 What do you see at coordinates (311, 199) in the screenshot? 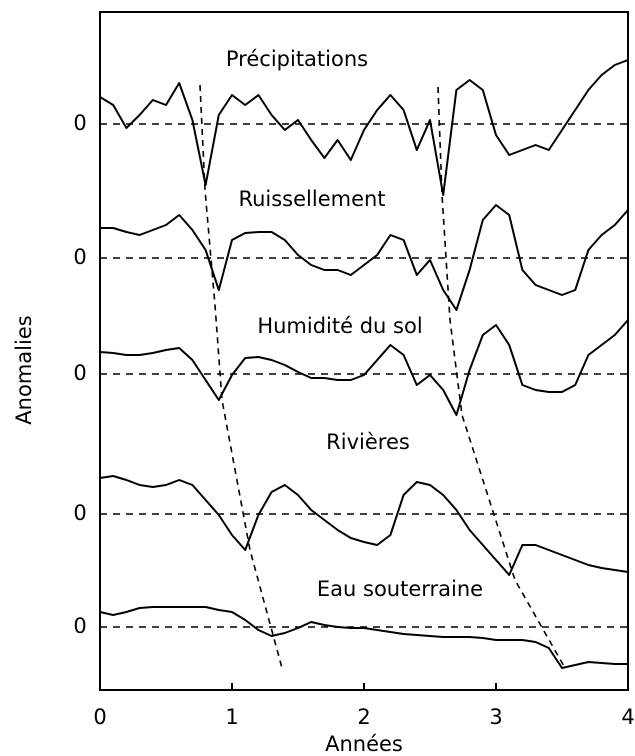
I see `series-label: Ruissellement` at bounding box center [311, 199].